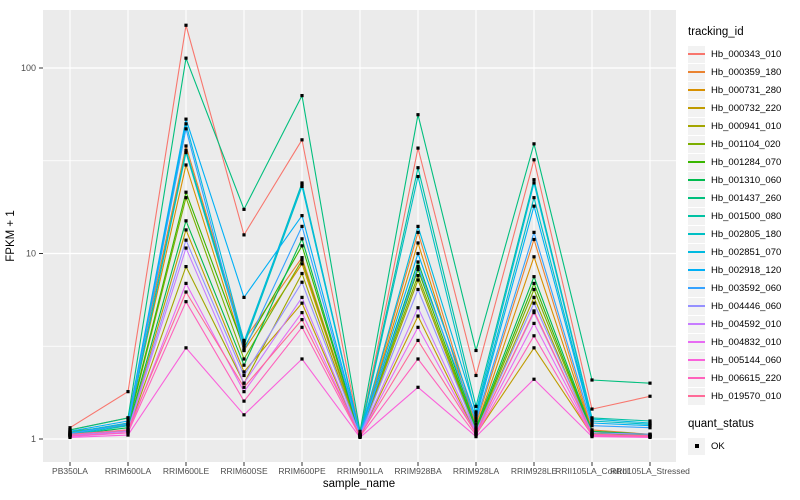 This screenshot has height=500, width=800. Describe the element at coordinates (33, 439) in the screenshot. I see `y-tick-label: 1` at that location.